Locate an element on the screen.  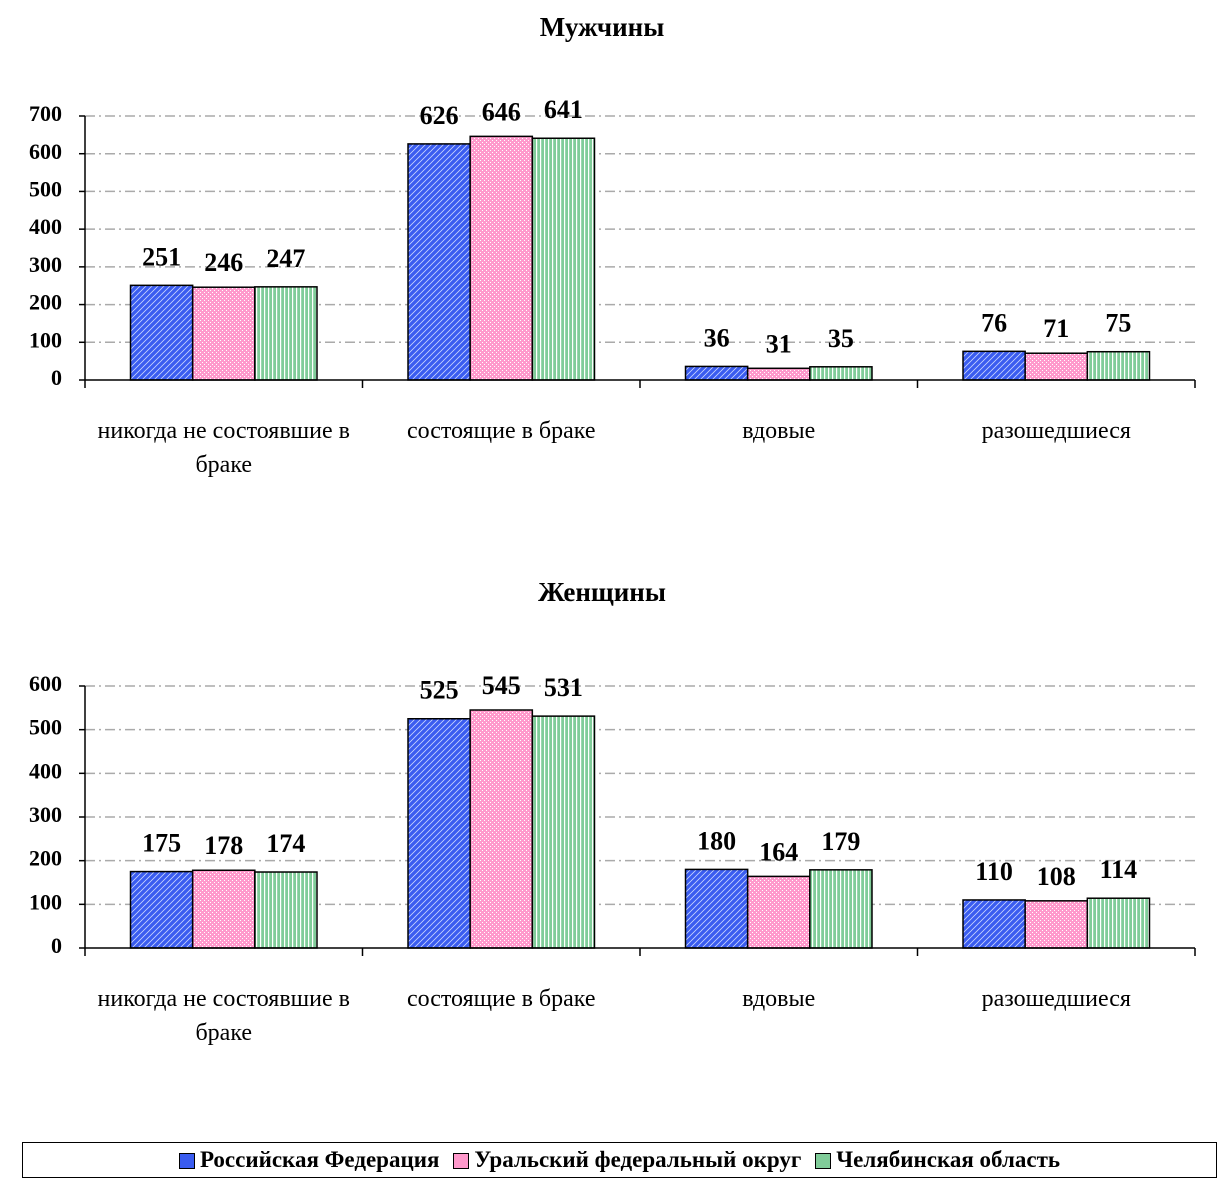
value-label: 31 is located at coordinates (779, 343).